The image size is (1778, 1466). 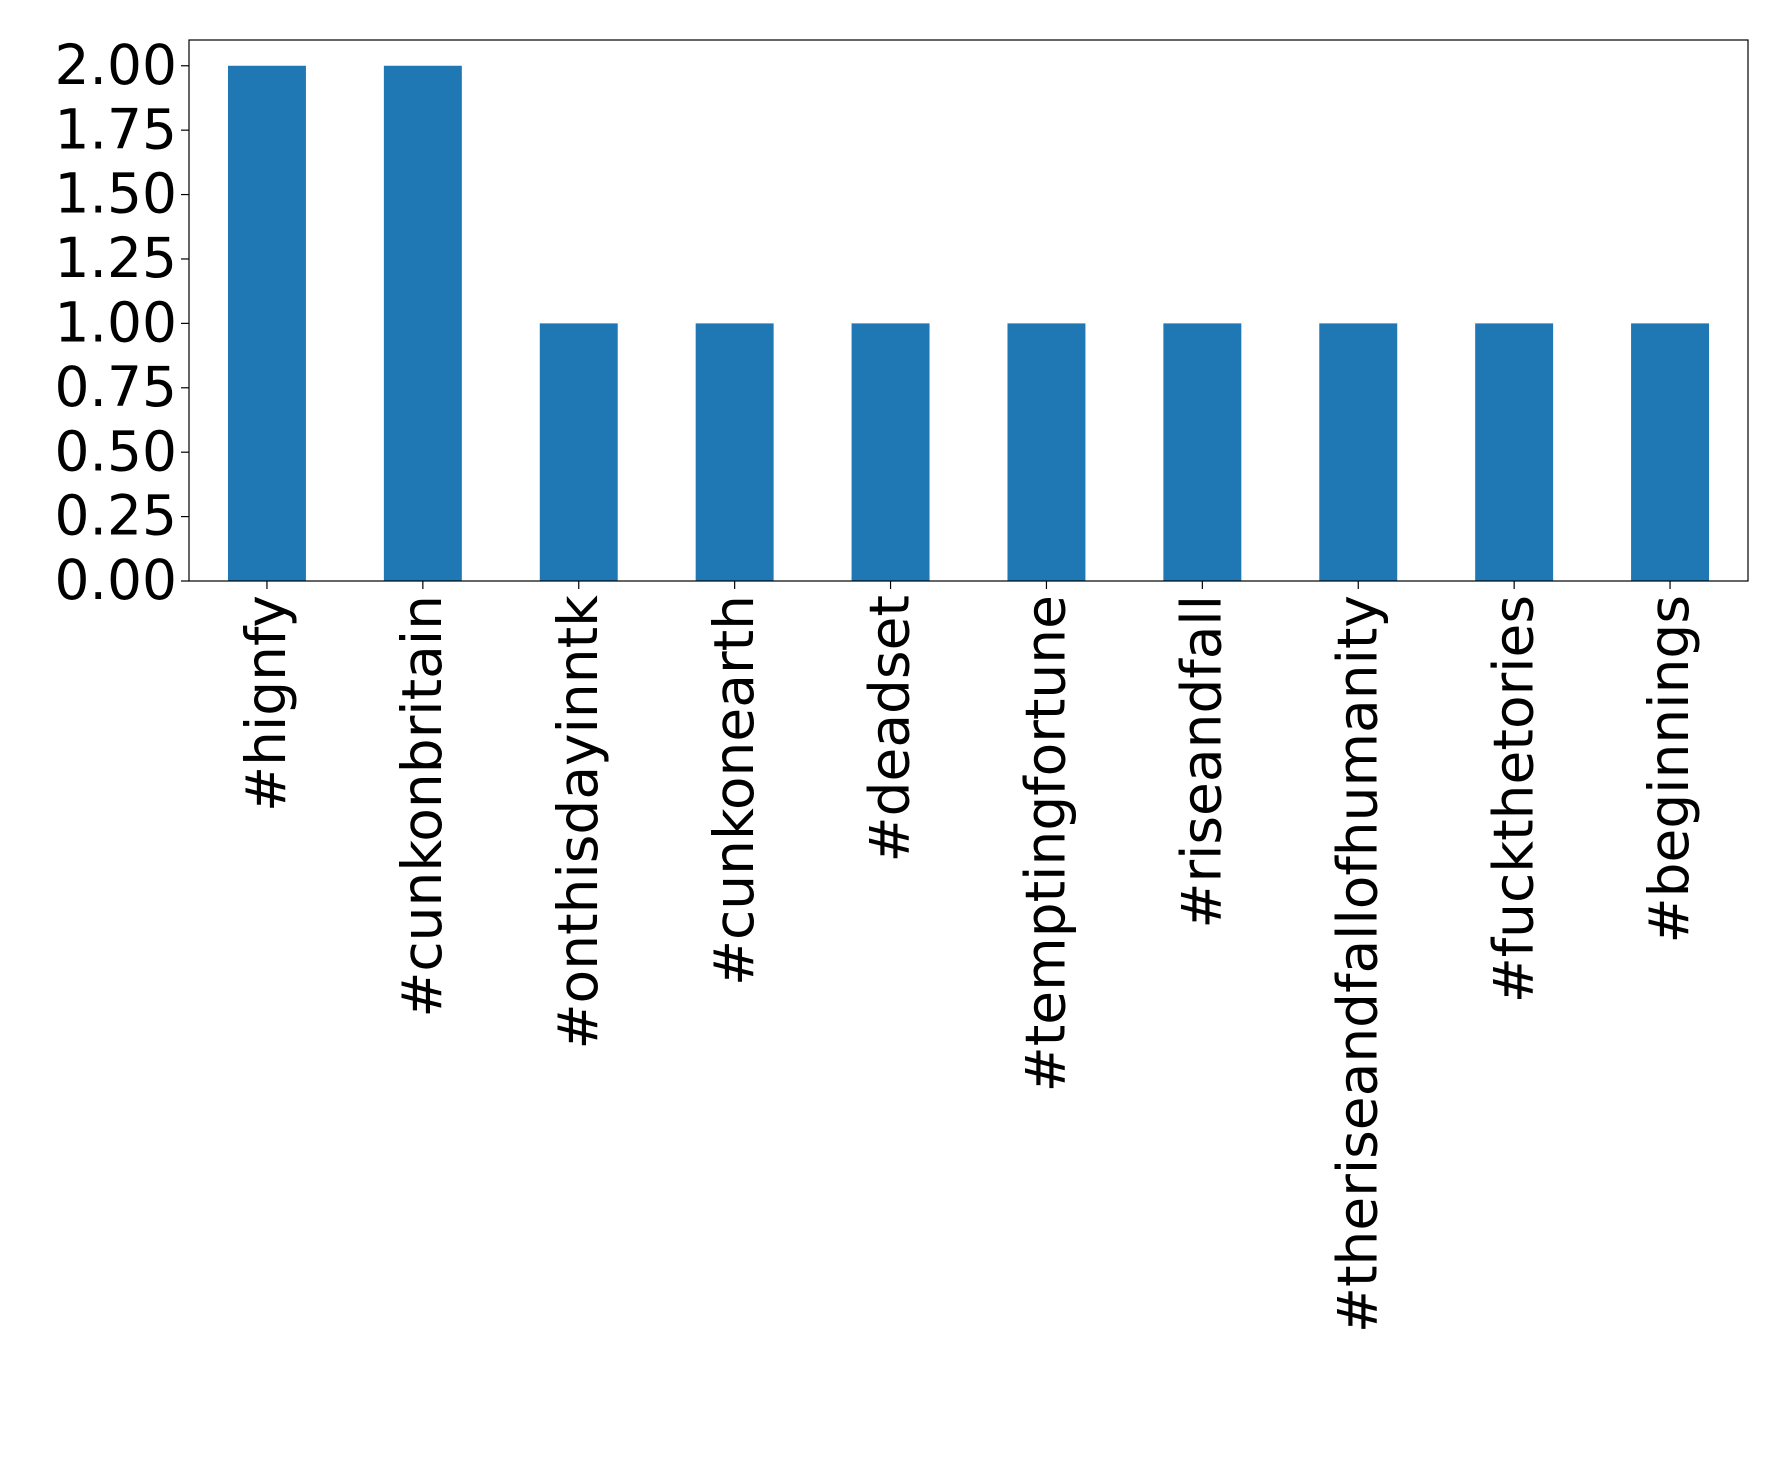 What do you see at coordinates (422, 806) in the screenshot?
I see `x-tick-label: #cunkonbritain` at bounding box center [422, 806].